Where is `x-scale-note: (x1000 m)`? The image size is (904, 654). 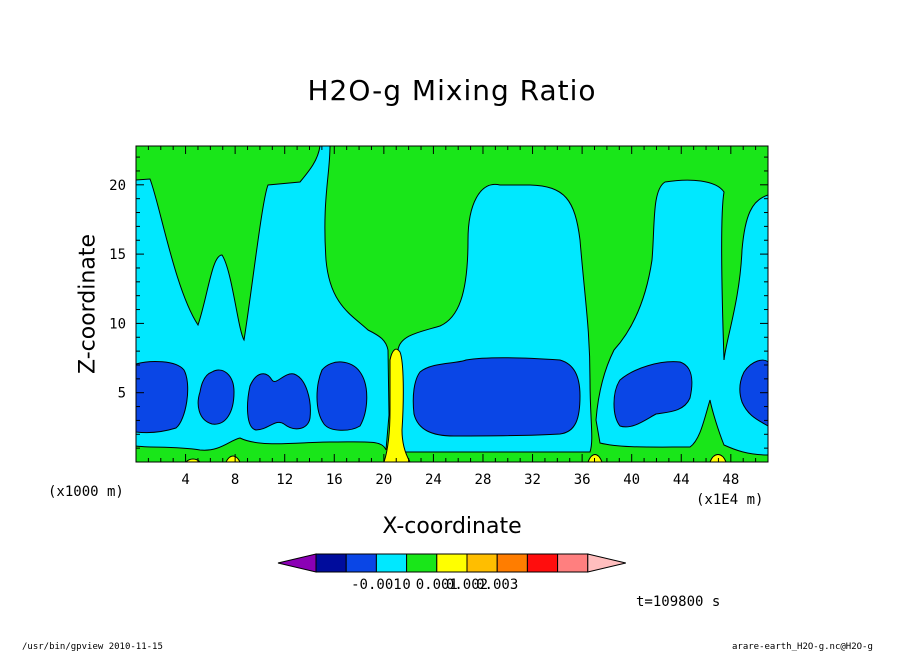
x-scale-note: (x1000 m) is located at coordinates (86, 492).